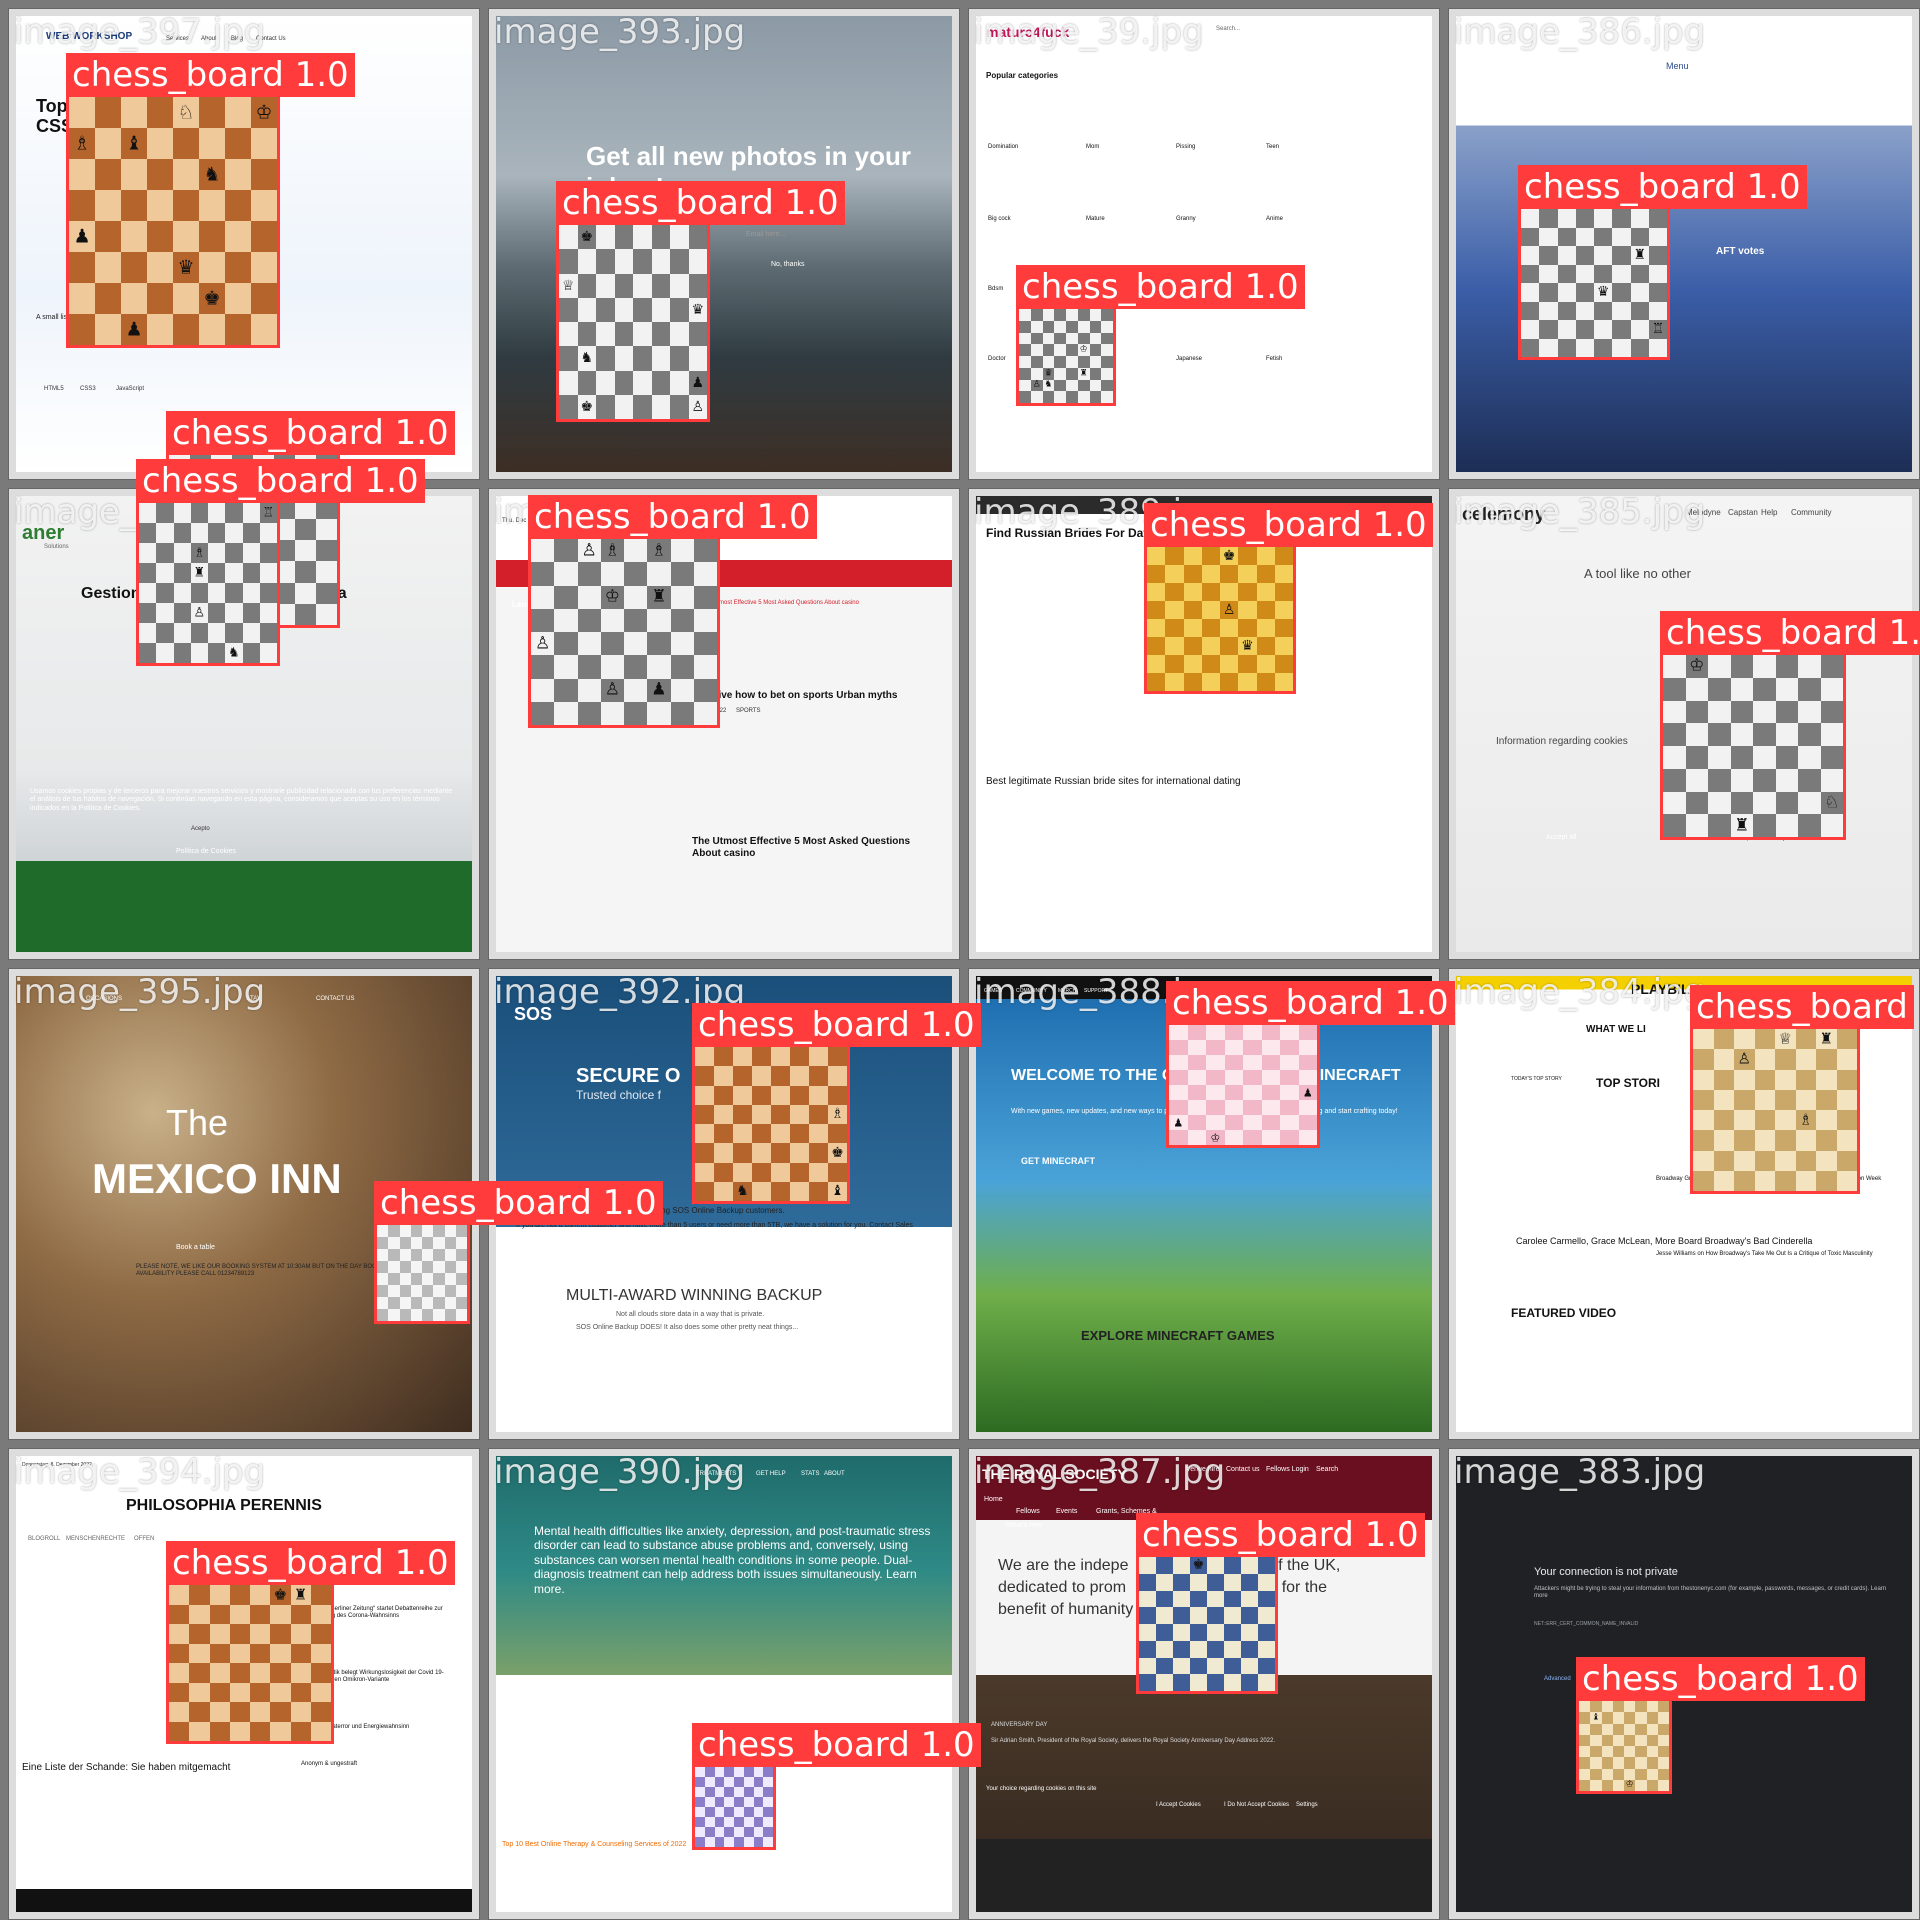 This screenshot has width=1920, height=1920. Describe the element at coordinates (55, 126) in the screenshot. I see `scene-text: CSS` at that location.